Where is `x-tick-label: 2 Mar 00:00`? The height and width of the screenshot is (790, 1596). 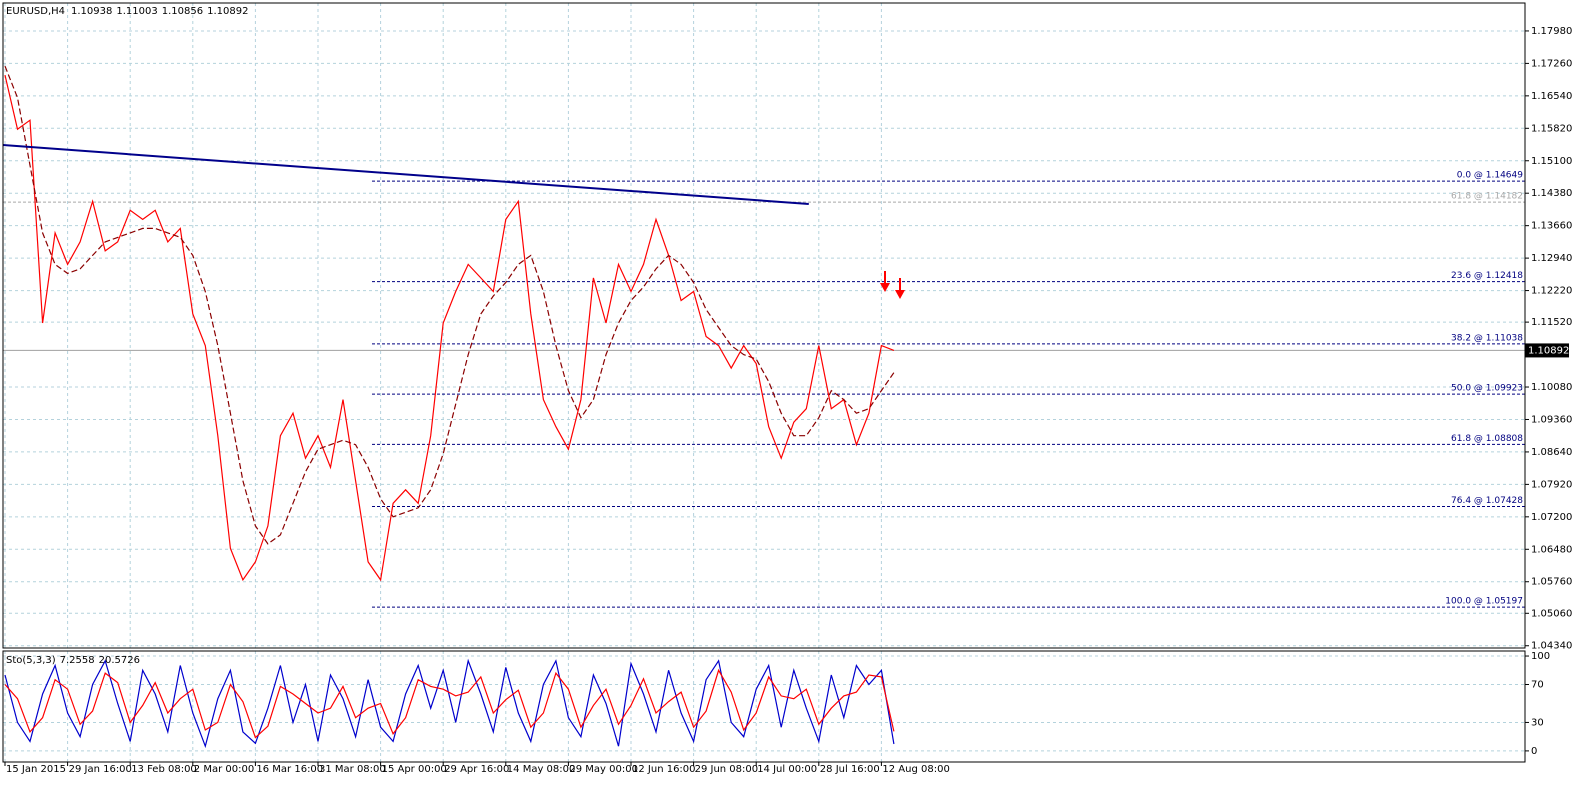 x-tick-label: 2 Mar 00:00 is located at coordinates (224, 769).